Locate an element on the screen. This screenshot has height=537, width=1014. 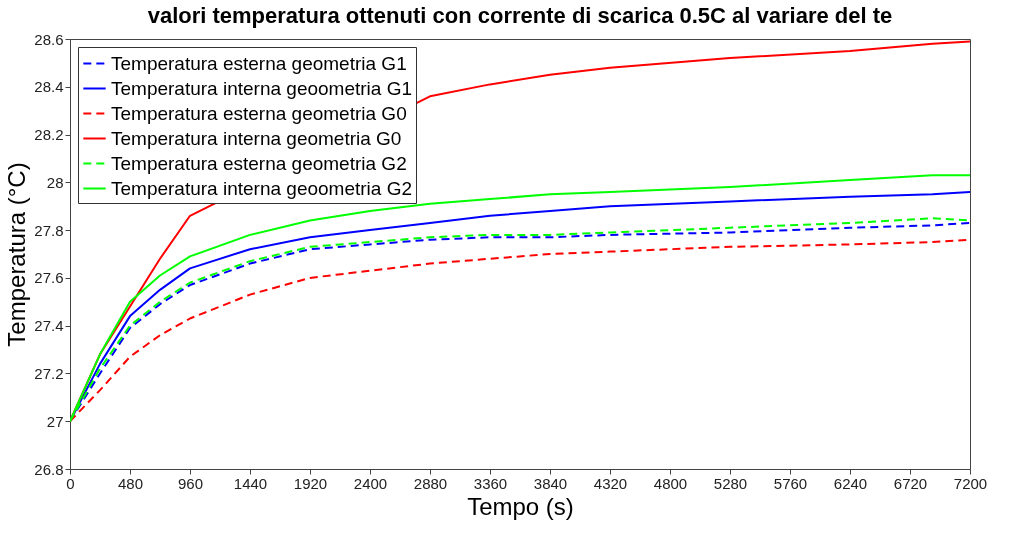
x-tick-label: 4320 is located at coordinates (610, 483).